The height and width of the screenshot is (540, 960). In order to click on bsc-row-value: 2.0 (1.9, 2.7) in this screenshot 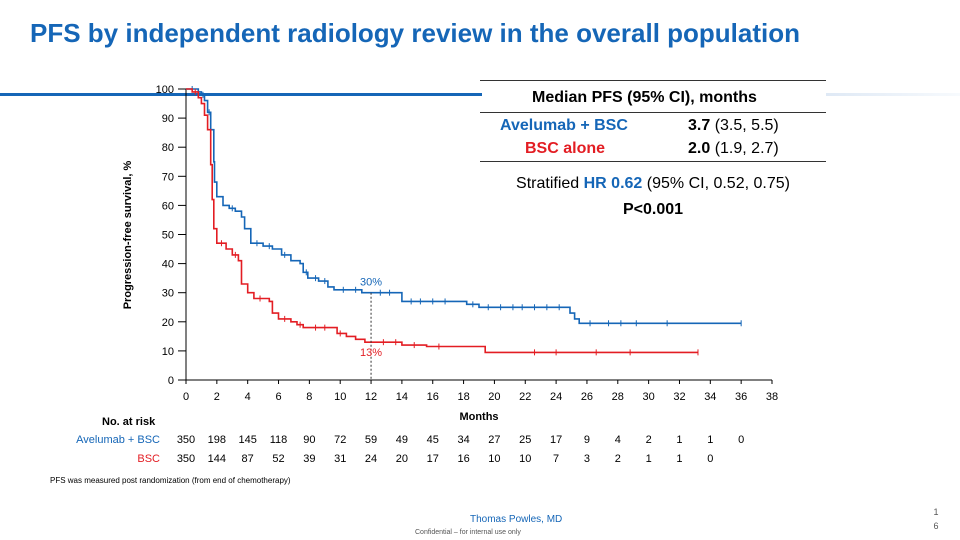, I will do `click(733, 149)`.